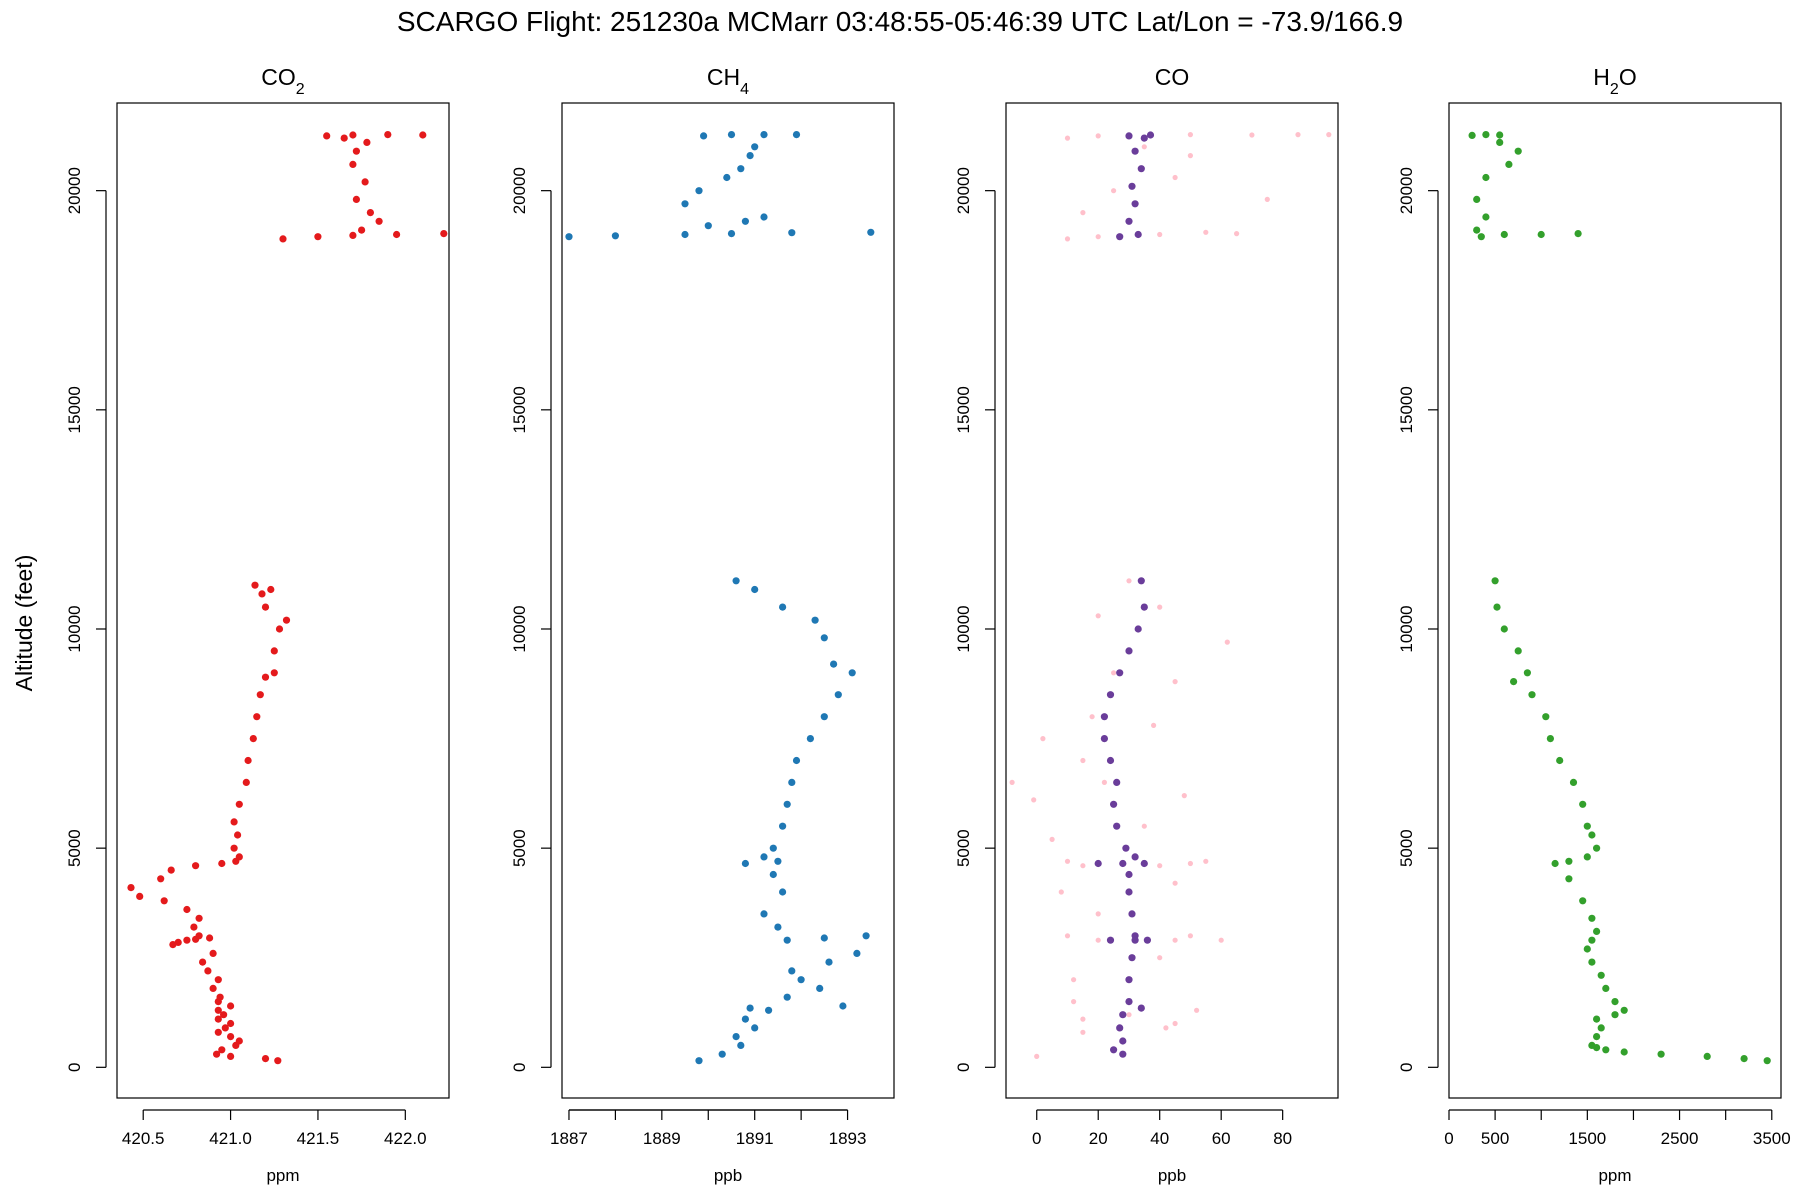 This screenshot has width=1800, height=1200. I want to click on x-axis-label: ppb, so click(728, 1175).